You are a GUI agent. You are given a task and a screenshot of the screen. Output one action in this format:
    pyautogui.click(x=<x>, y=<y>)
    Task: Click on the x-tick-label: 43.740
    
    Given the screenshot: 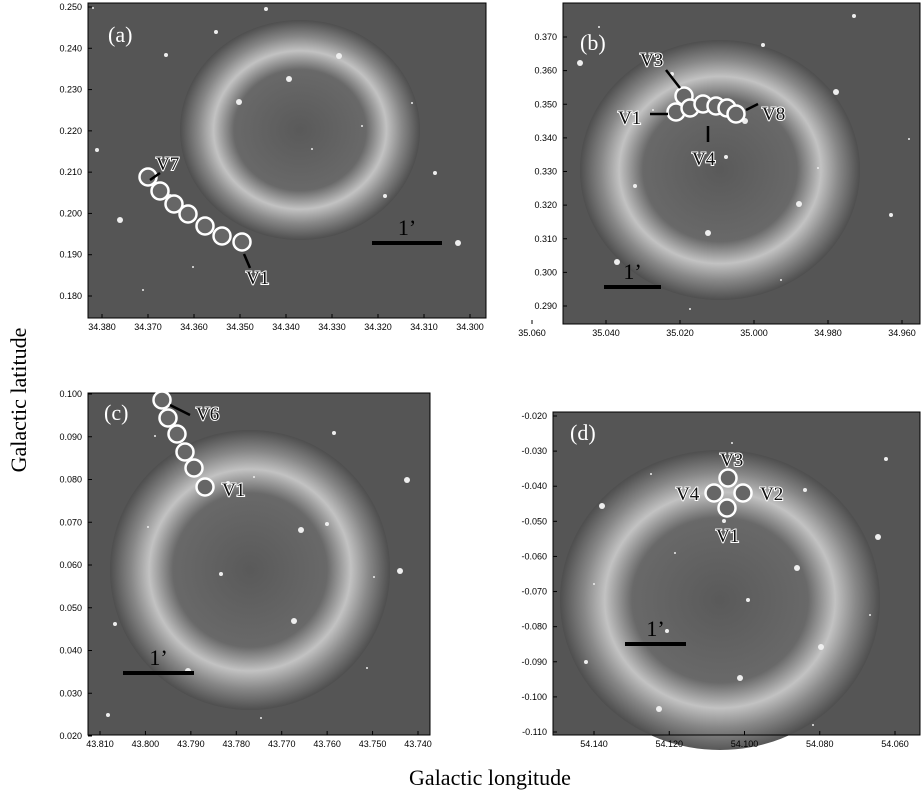 What is the action you would take?
    pyautogui.click(x=418, y=744)
    